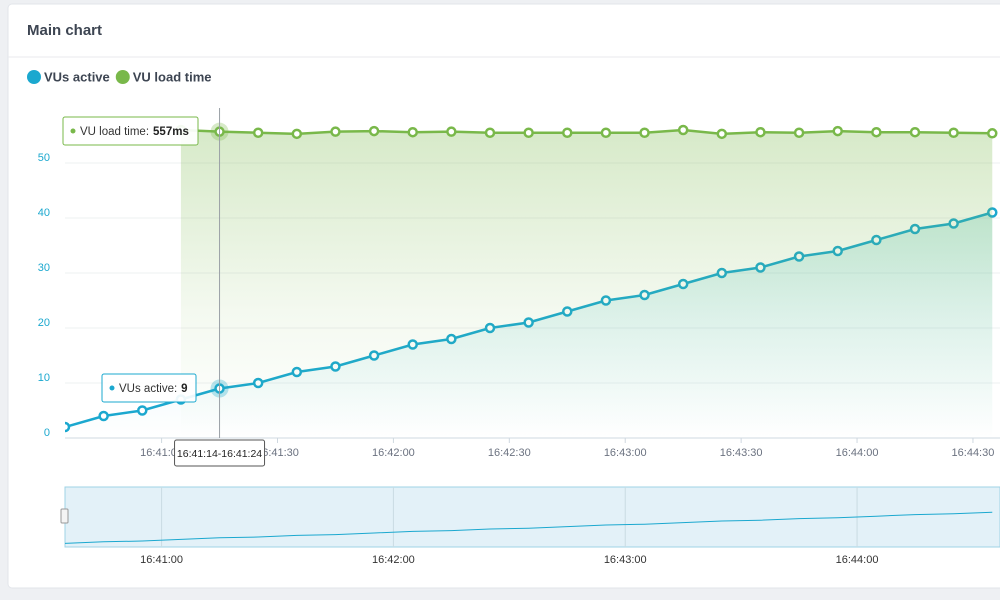  What do you see at coordinates (172, 76) in the screenshot?
I see `legend-label: VU load time` at bounding box center [172, 76].